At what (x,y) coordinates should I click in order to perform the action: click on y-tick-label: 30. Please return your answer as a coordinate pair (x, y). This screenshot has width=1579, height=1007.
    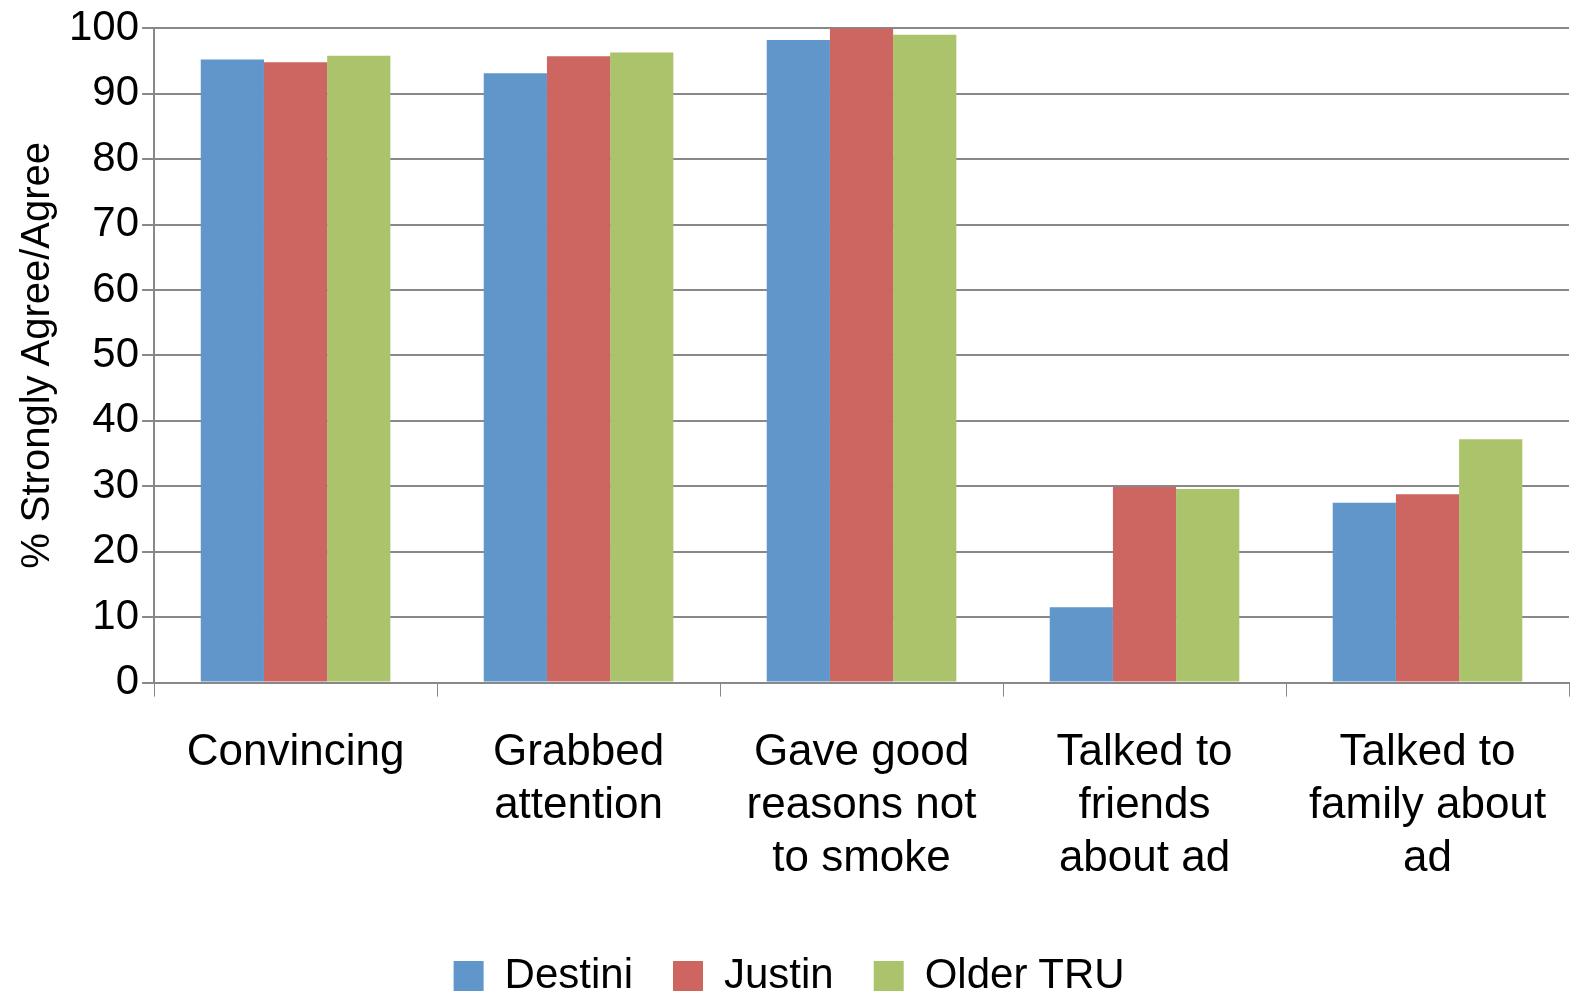
    Looking at the image, I should click on (116, 483).